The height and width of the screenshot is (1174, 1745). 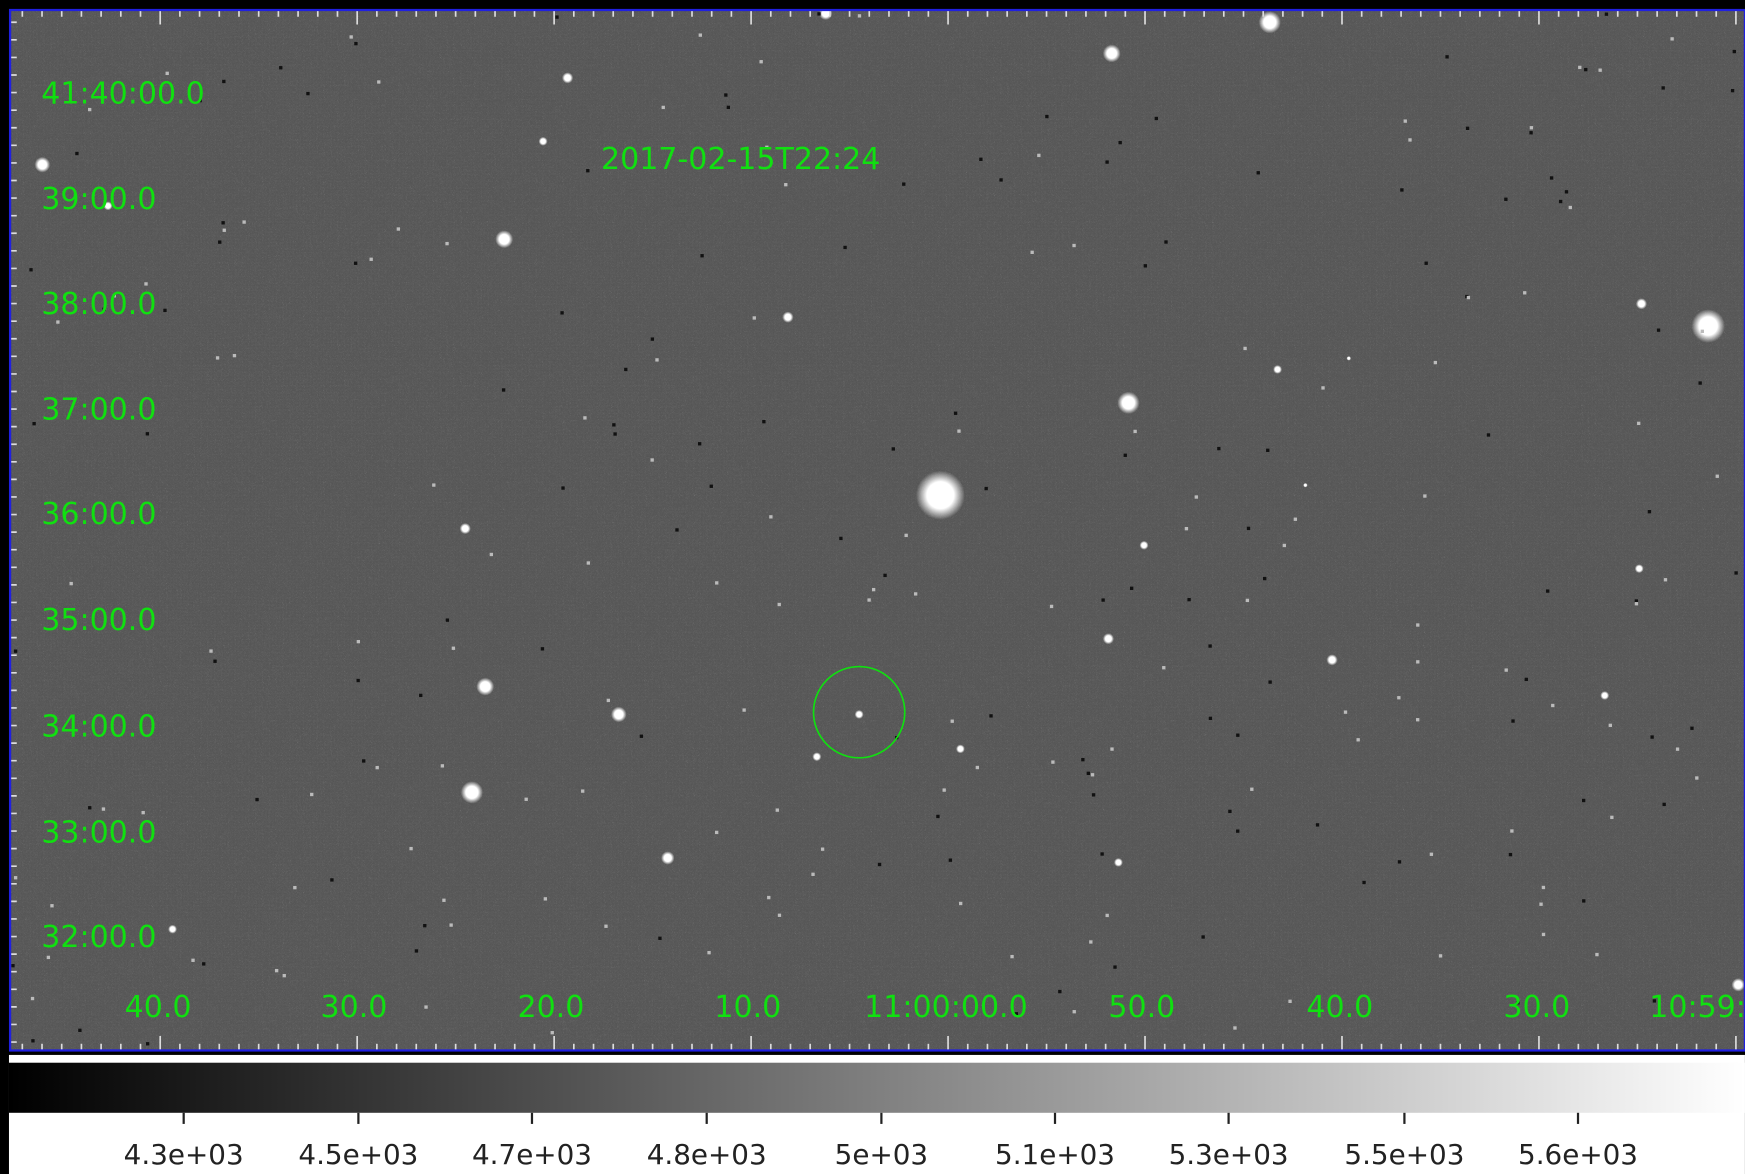 I want to click on colorbar-label: 5.5e+03, so click(x=1404, y=1154).